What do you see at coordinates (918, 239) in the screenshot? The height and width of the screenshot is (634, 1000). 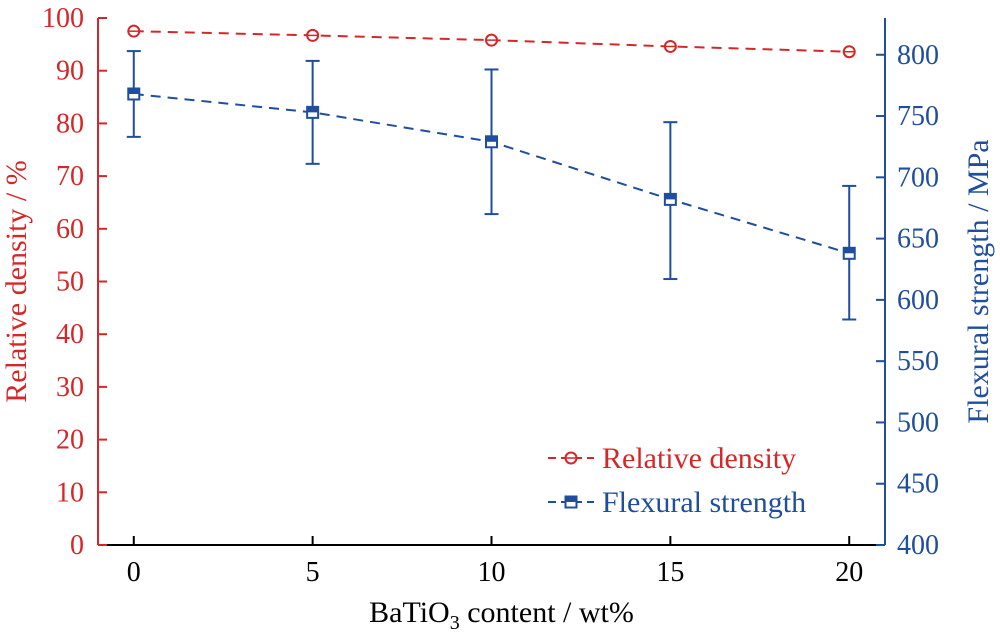 I see `right-tick-label: 650` at bounding box center [918, 239].